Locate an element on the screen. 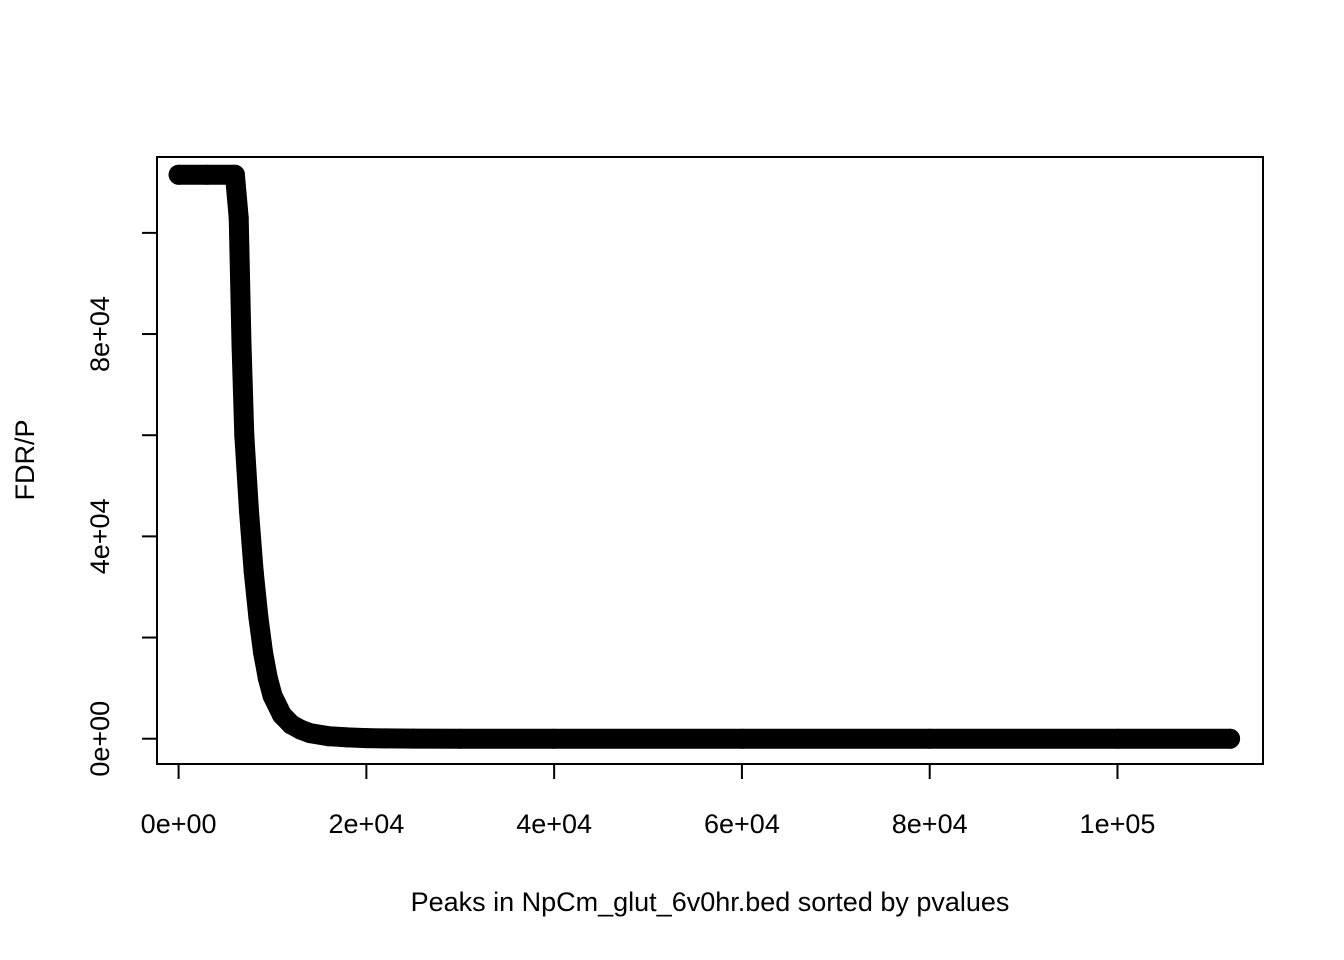 The width and height of the screenshot is (1344, 960). x-tick-label: 1e+05 is located at coordinates (1118, 824).